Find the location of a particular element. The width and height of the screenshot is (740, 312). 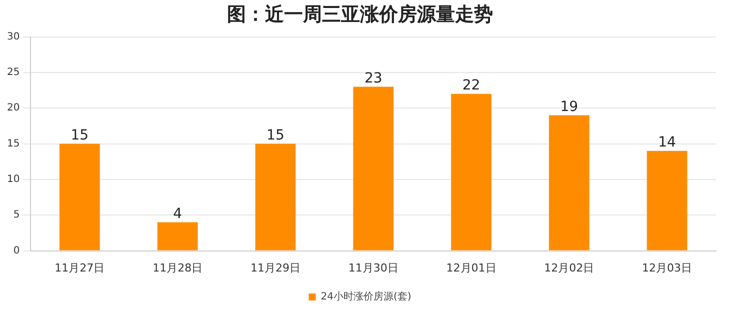

x-tick-label: 11月29日 is located at coordinates (275, 267).